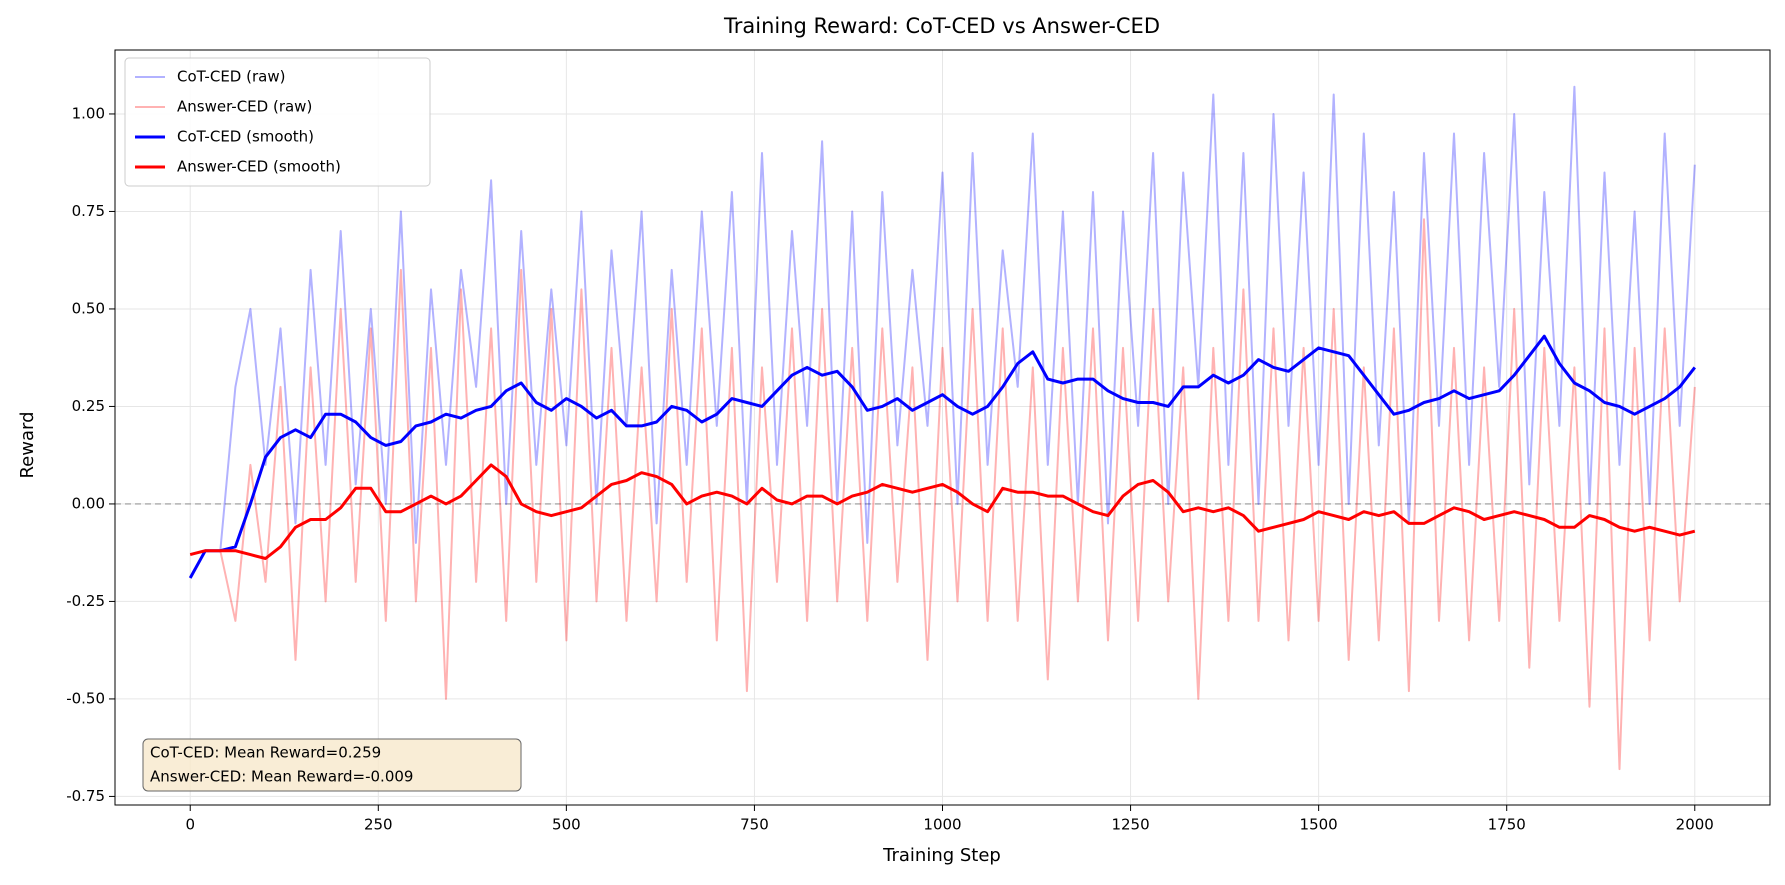 The width and height of the screenshot is (1785, 885). Describe the element at coordinates (85, 796) in the screenshot. I see `y-tick-label: -0.75` at that location.